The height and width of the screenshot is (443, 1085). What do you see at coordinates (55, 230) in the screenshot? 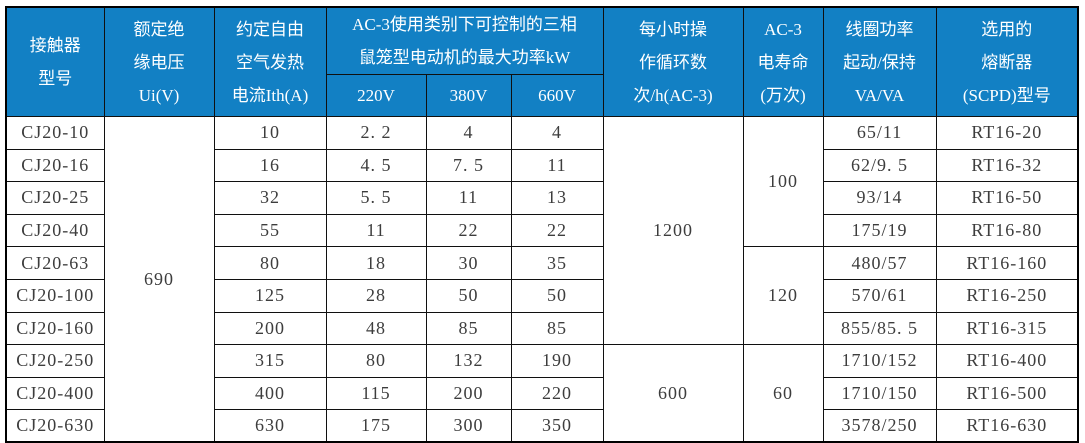
I see `cell-model: CJ20-40` at bounding box center [55, 230].